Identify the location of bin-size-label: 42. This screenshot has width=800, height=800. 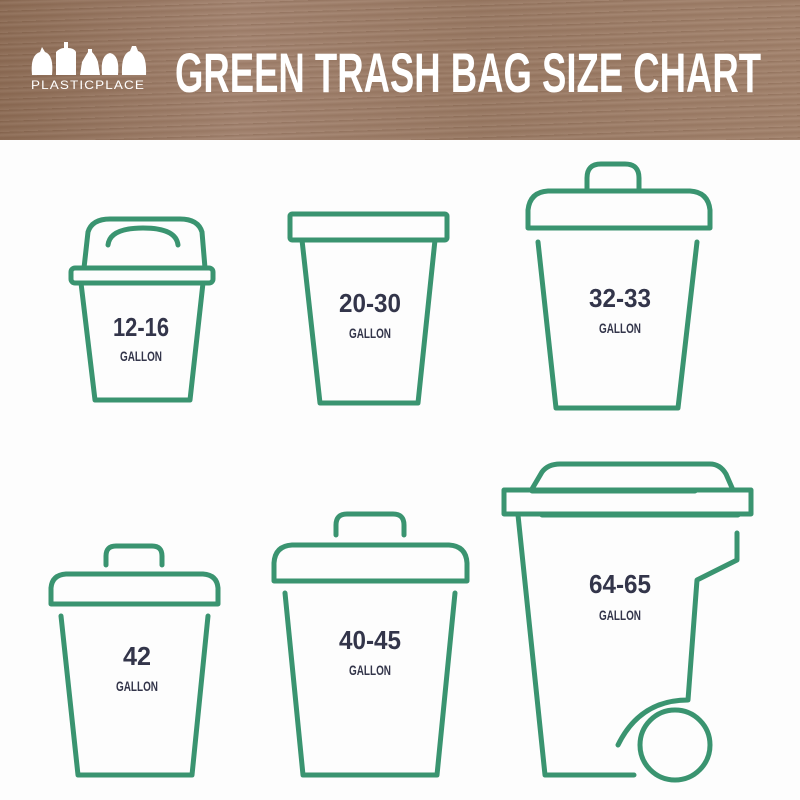
(137, 656).